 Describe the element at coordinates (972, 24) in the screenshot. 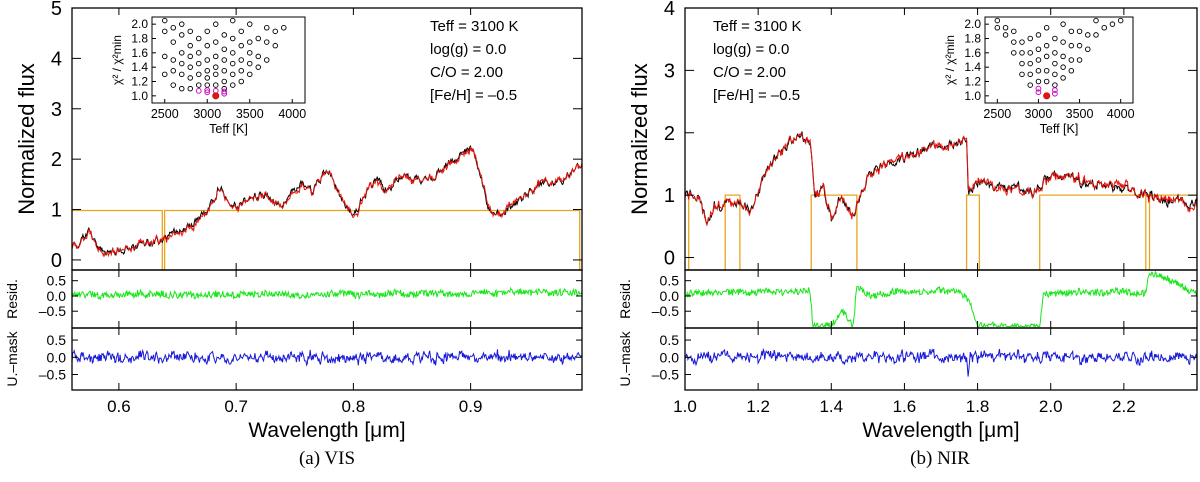

I see `inset-y-tick-label: 2.0` at that location.